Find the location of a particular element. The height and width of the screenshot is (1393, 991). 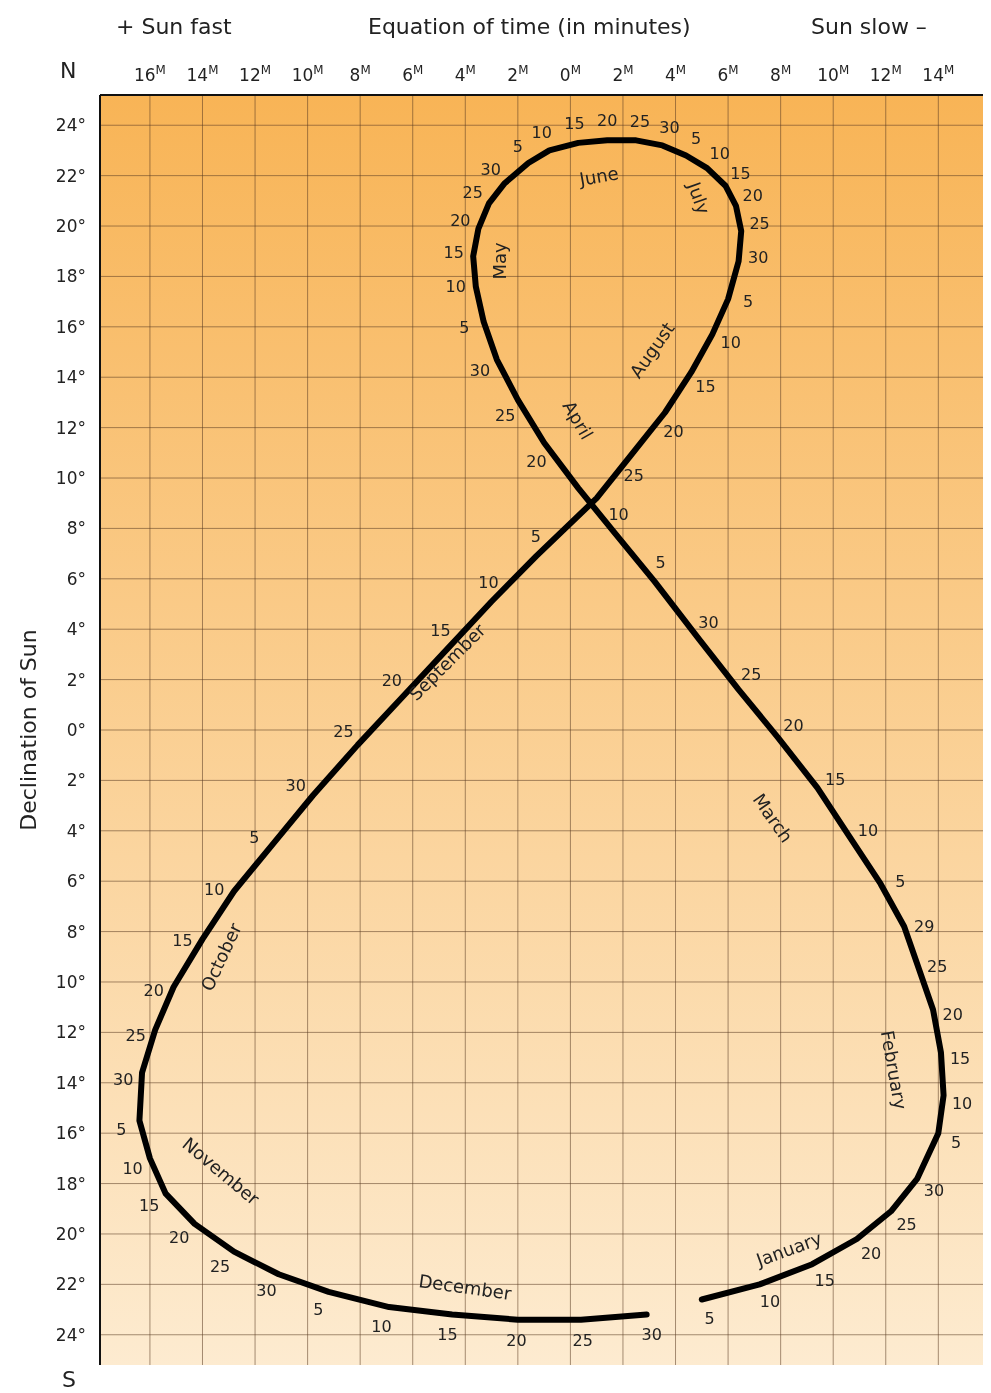

text: Sun slow – is located at coordinates (869, 26).